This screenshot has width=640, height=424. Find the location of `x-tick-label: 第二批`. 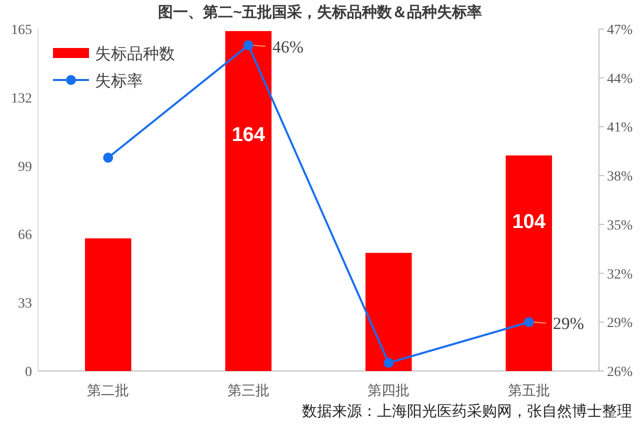

x-tick-label: 第二批 is located at coordinates (108, 391).